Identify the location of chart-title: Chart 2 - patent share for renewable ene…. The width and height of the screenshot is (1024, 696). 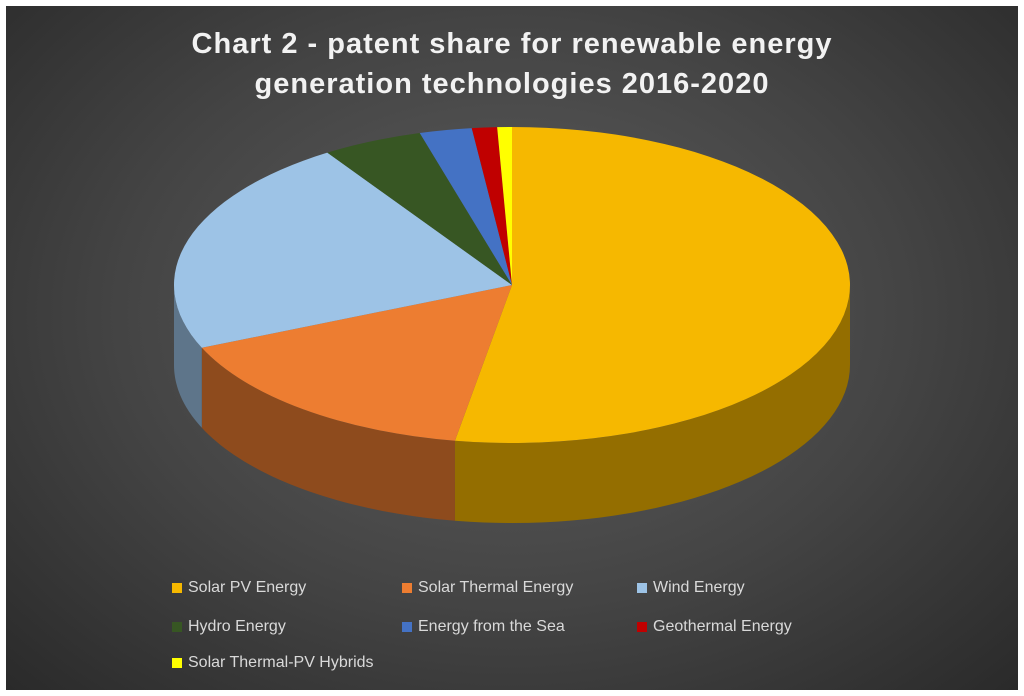
(512, 64).